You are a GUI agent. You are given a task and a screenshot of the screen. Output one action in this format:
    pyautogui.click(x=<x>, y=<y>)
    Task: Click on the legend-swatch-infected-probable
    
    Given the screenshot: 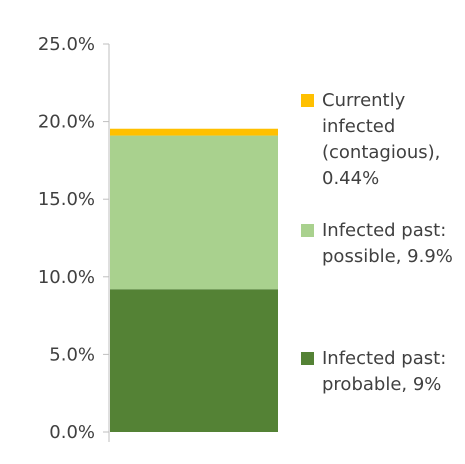 What is the action you would take?
    pyautogui.click(x=307, y=358)
    